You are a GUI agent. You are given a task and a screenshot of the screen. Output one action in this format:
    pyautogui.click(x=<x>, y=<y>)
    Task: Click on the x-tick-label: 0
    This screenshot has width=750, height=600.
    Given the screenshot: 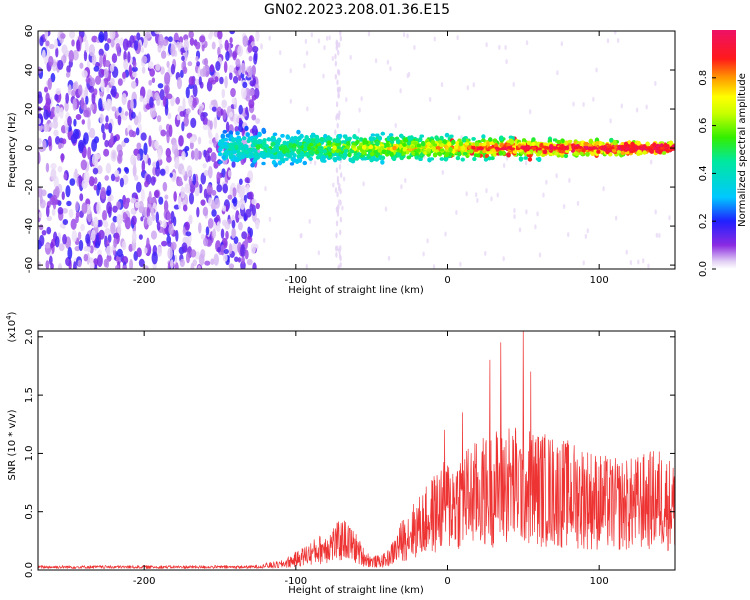 What is the action you would take?
    pyautogui.click(x=447, y=581)
    